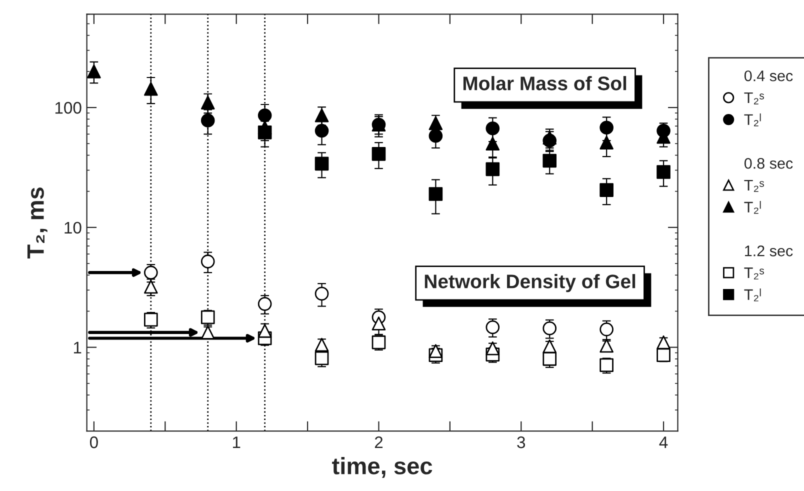 The image size is (804, 491). What do you see at coordinates (73, 228) in the screenshot?
I see `y-tick-label: 10` at bounding box center [73, 228].